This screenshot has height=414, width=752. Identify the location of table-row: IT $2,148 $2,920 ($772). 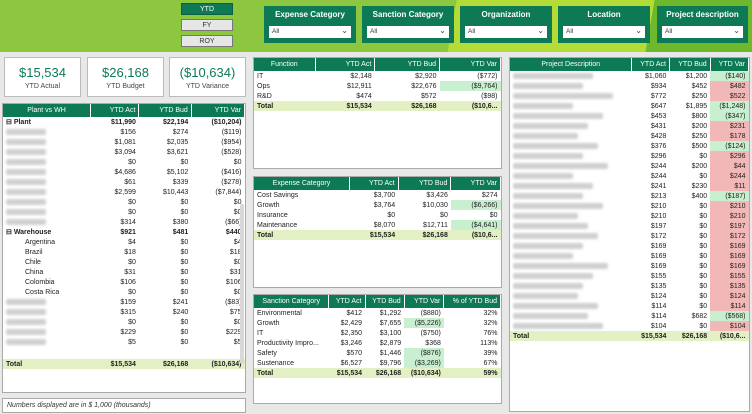
(377, 76).